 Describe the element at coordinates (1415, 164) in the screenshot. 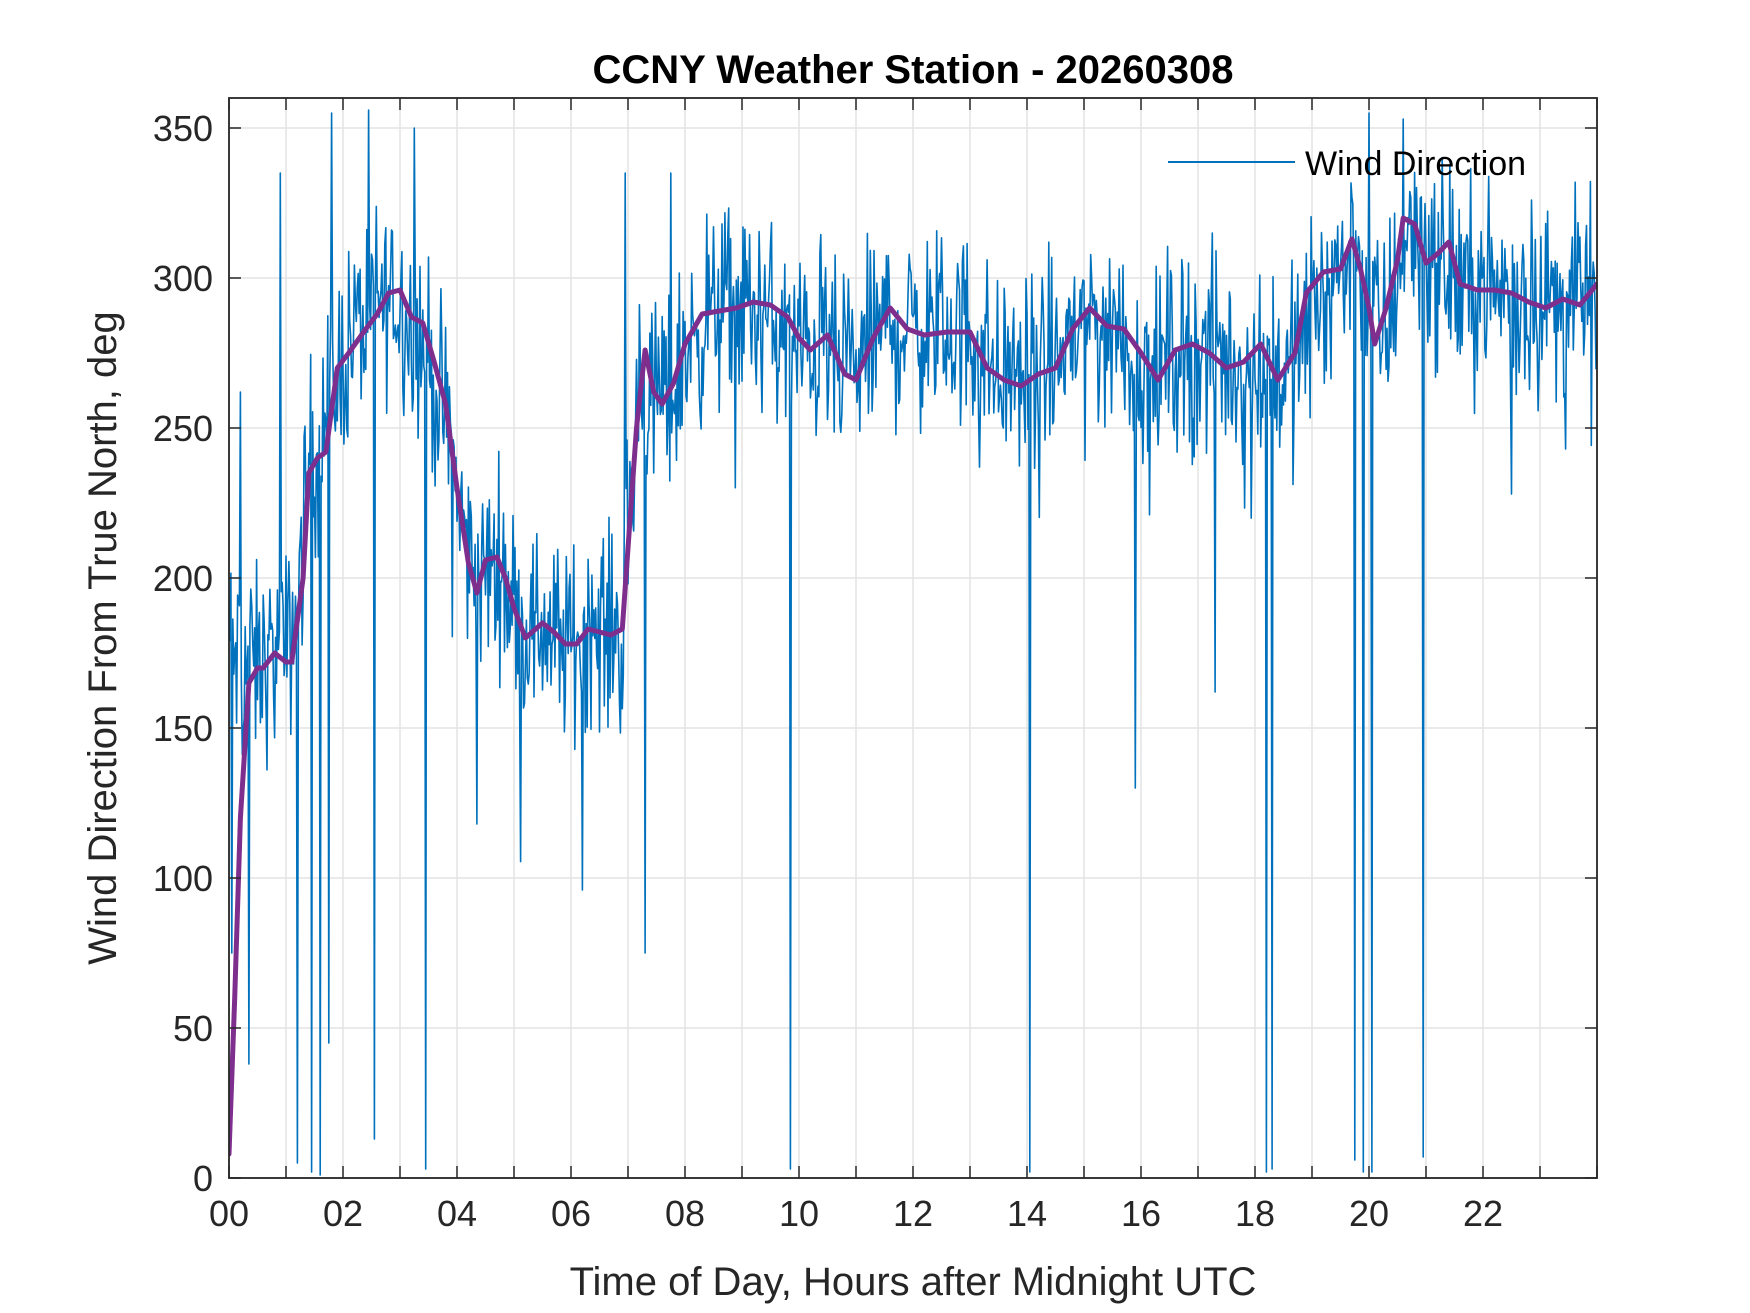

I see `legend-label-wind-direction: Wind Direction` at that location.